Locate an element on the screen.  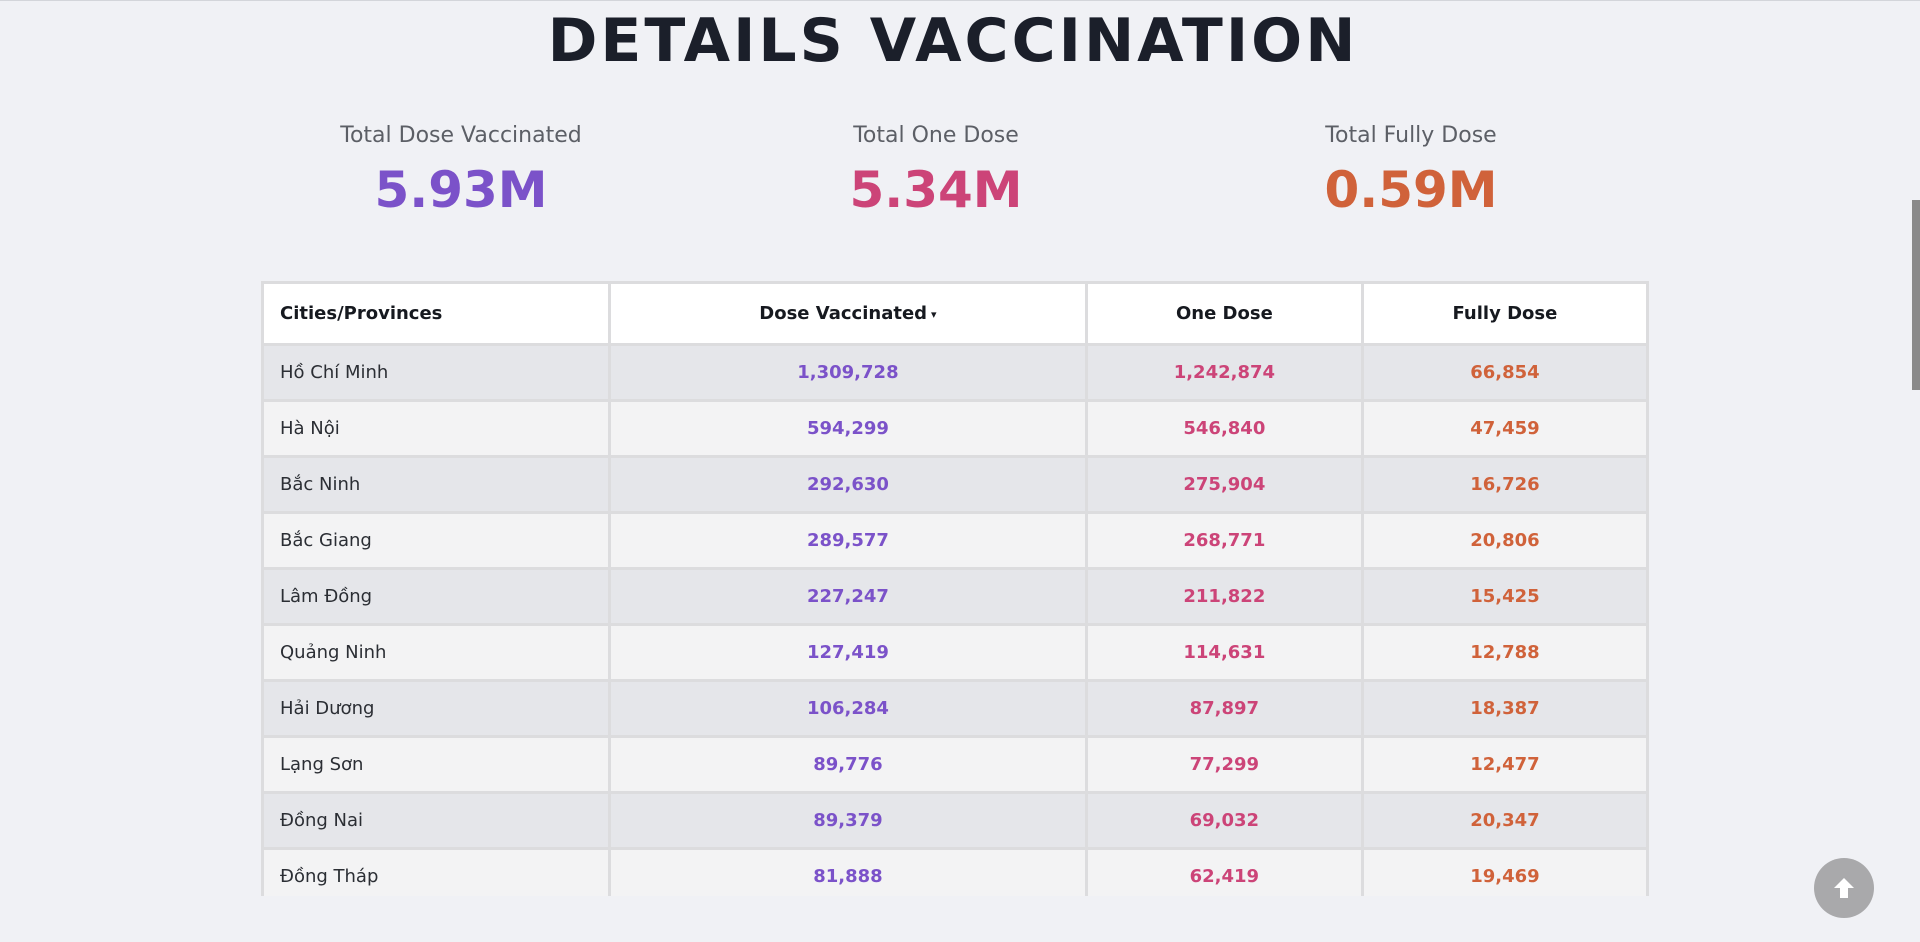
dose-vaccinated-cell: 81,888 is located at coordinates (848, 871).